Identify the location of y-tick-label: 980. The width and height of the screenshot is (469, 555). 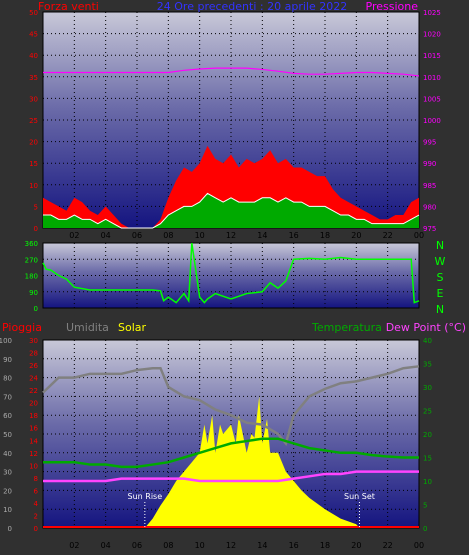
(429, 207).